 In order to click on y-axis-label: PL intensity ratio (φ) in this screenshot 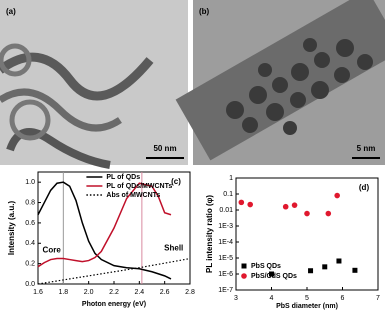, I will do `click(209, 234)`.